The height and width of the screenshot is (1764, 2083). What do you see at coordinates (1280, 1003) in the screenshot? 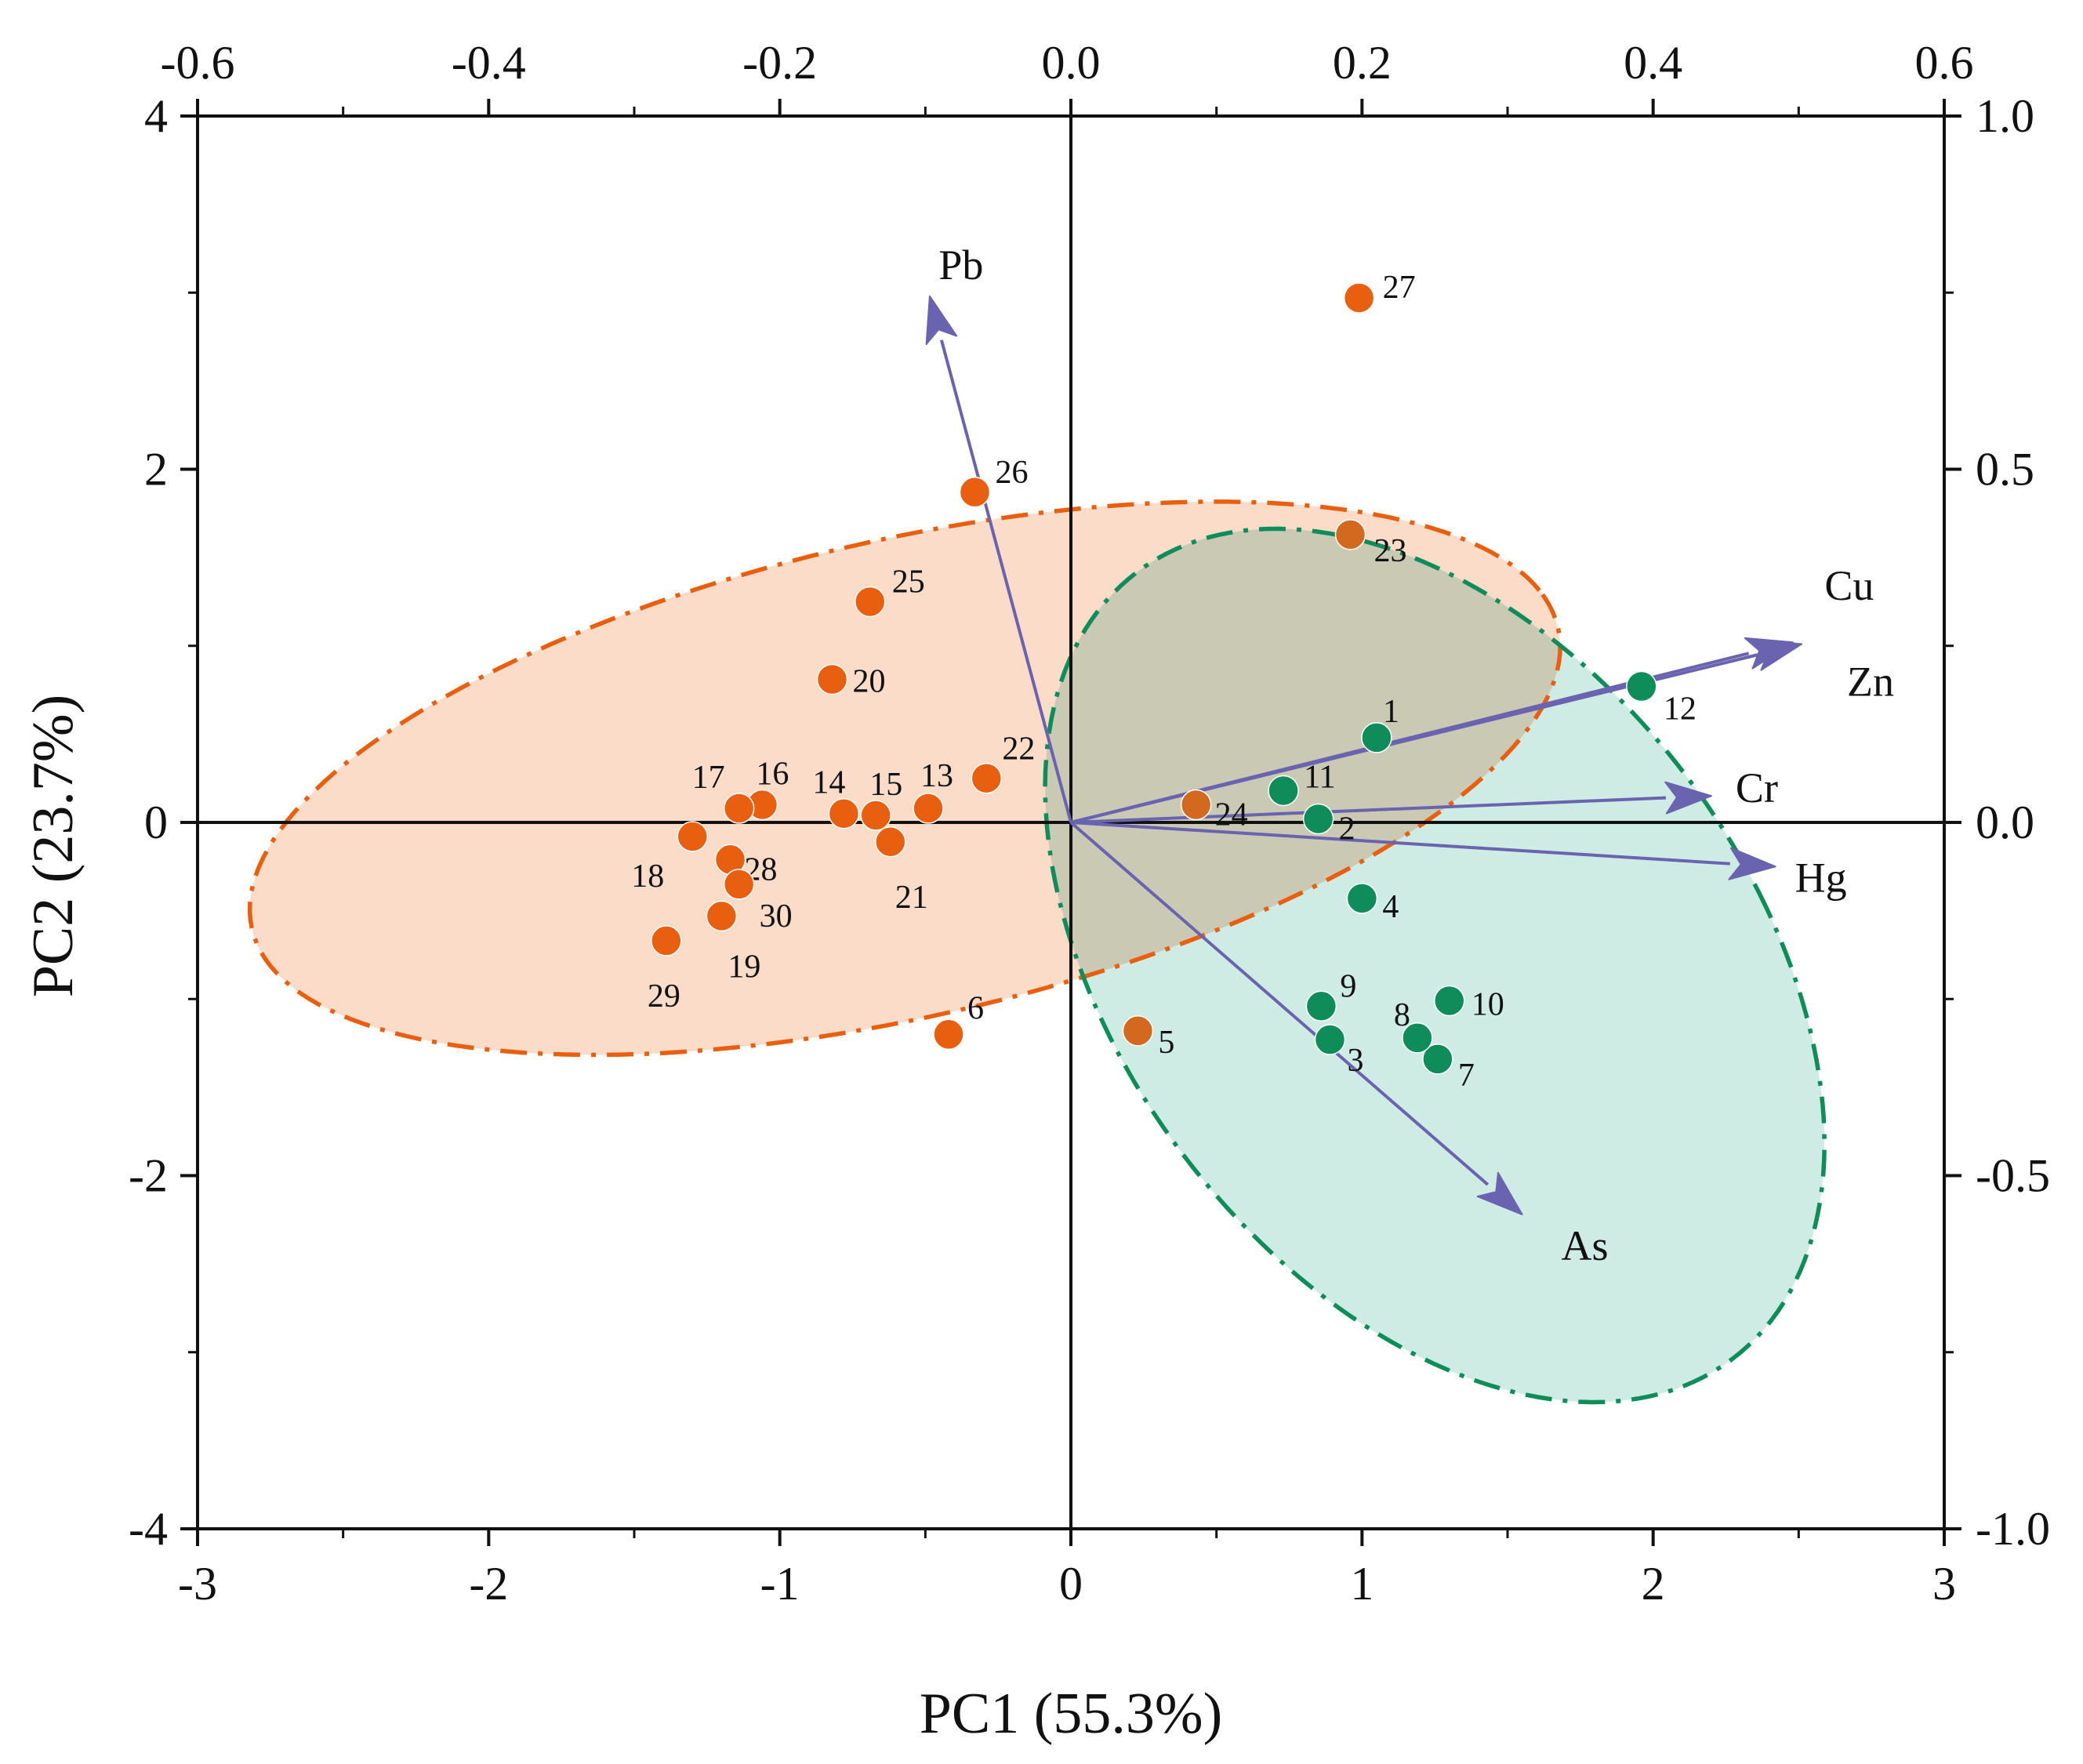
I see `vector-line-as` at bounding box center [1280, 1003].